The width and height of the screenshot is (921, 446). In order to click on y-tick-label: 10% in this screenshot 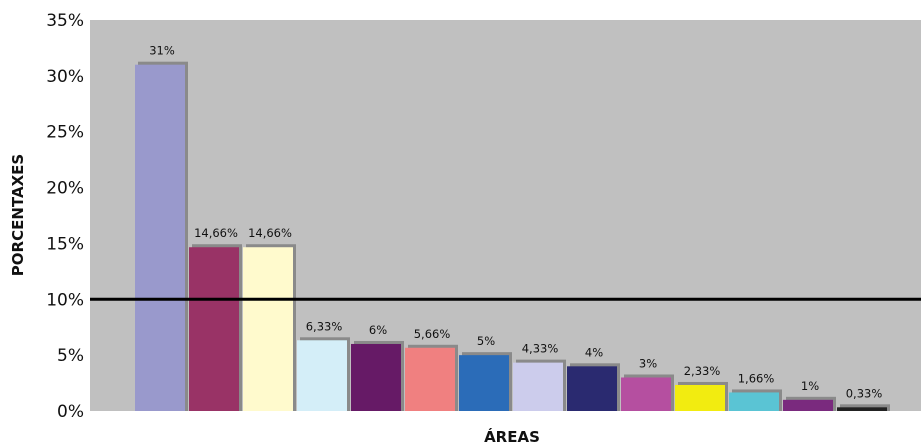, I will do `click(65, 300)`.